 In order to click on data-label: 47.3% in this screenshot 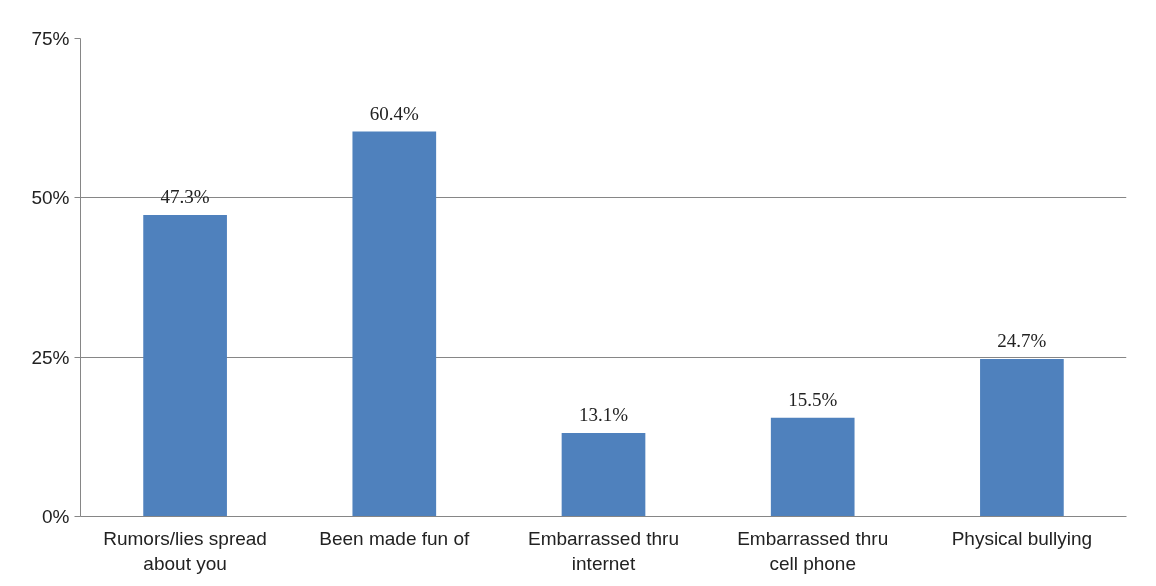, I will do `click(185, 197)`.